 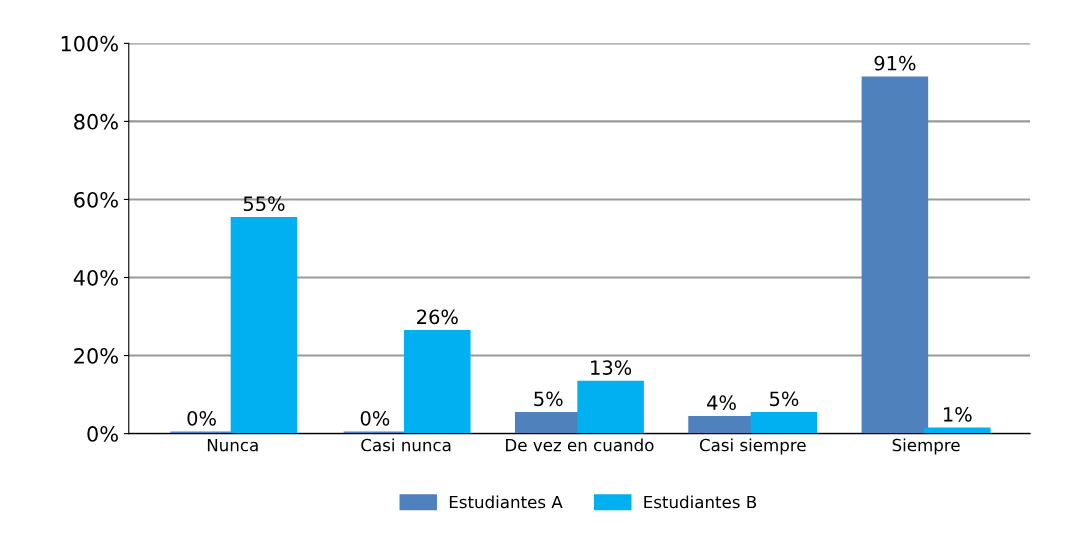 What do you see at coordinates (232, 445) in the screenshot?
I see `x-tick-label: Nunca` at bounding box center [232, 445].